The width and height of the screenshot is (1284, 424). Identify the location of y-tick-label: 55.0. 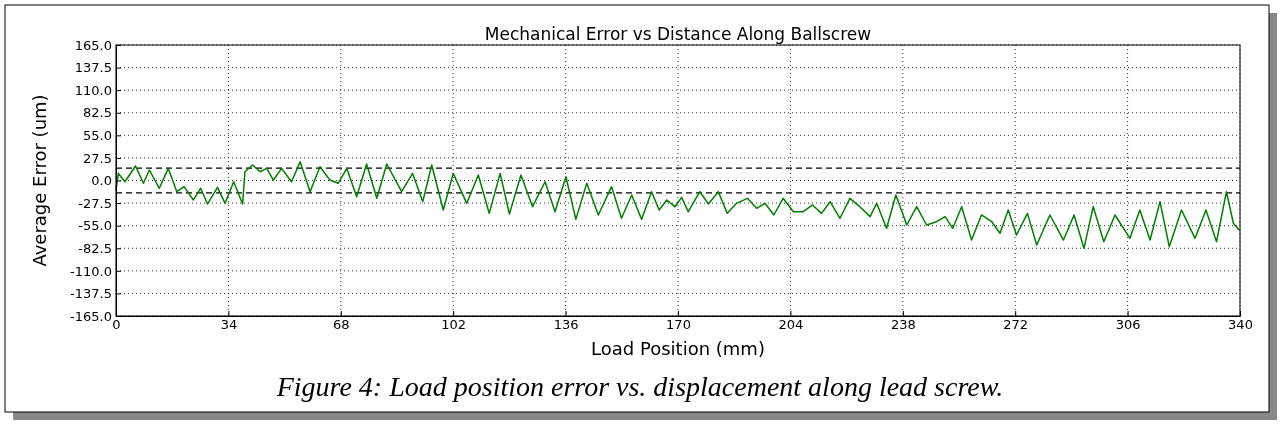
(97, 135).